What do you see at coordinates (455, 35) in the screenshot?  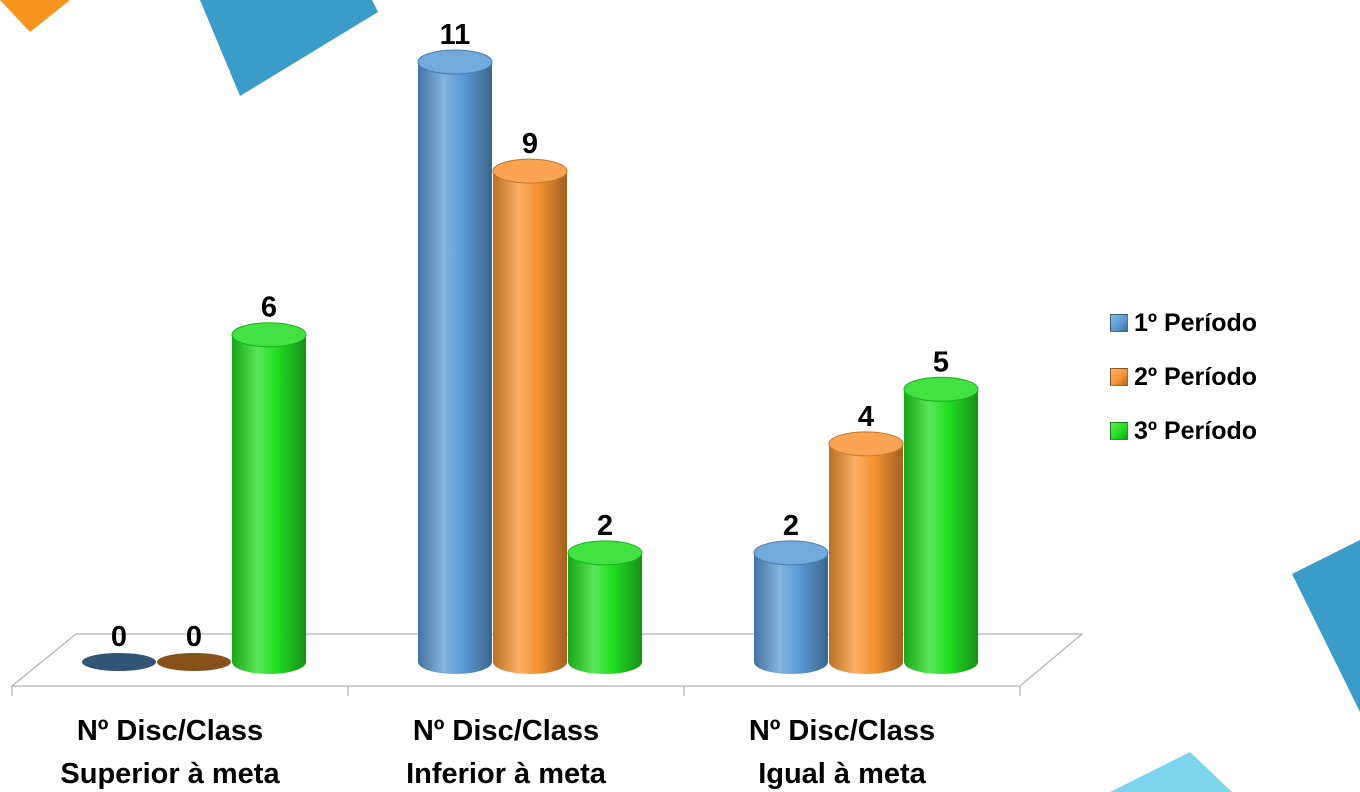 I see `data-label: 11` at bounding box center [455, 35].